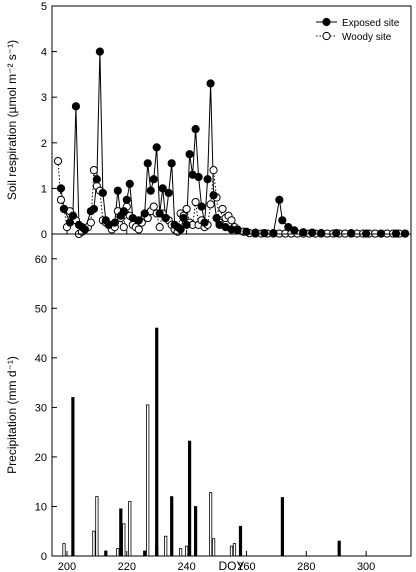 Image resolution: width=416 pixels, height=572 pixels. What do you see at coordinates (367, 37) in the screenshot?
I see `legend-woody-label: Woody site` at bounding box center [367, 37].